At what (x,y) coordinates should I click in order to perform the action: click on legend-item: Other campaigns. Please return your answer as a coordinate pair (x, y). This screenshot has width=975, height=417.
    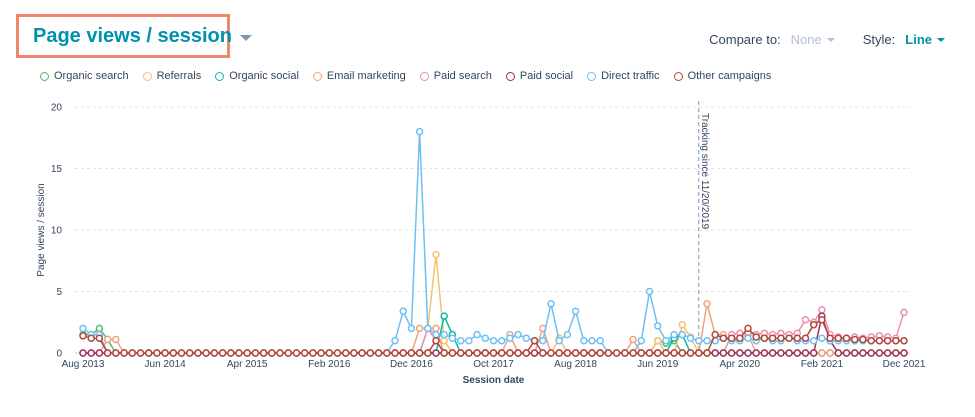
    Looking at the image, I should click on (722, 76).